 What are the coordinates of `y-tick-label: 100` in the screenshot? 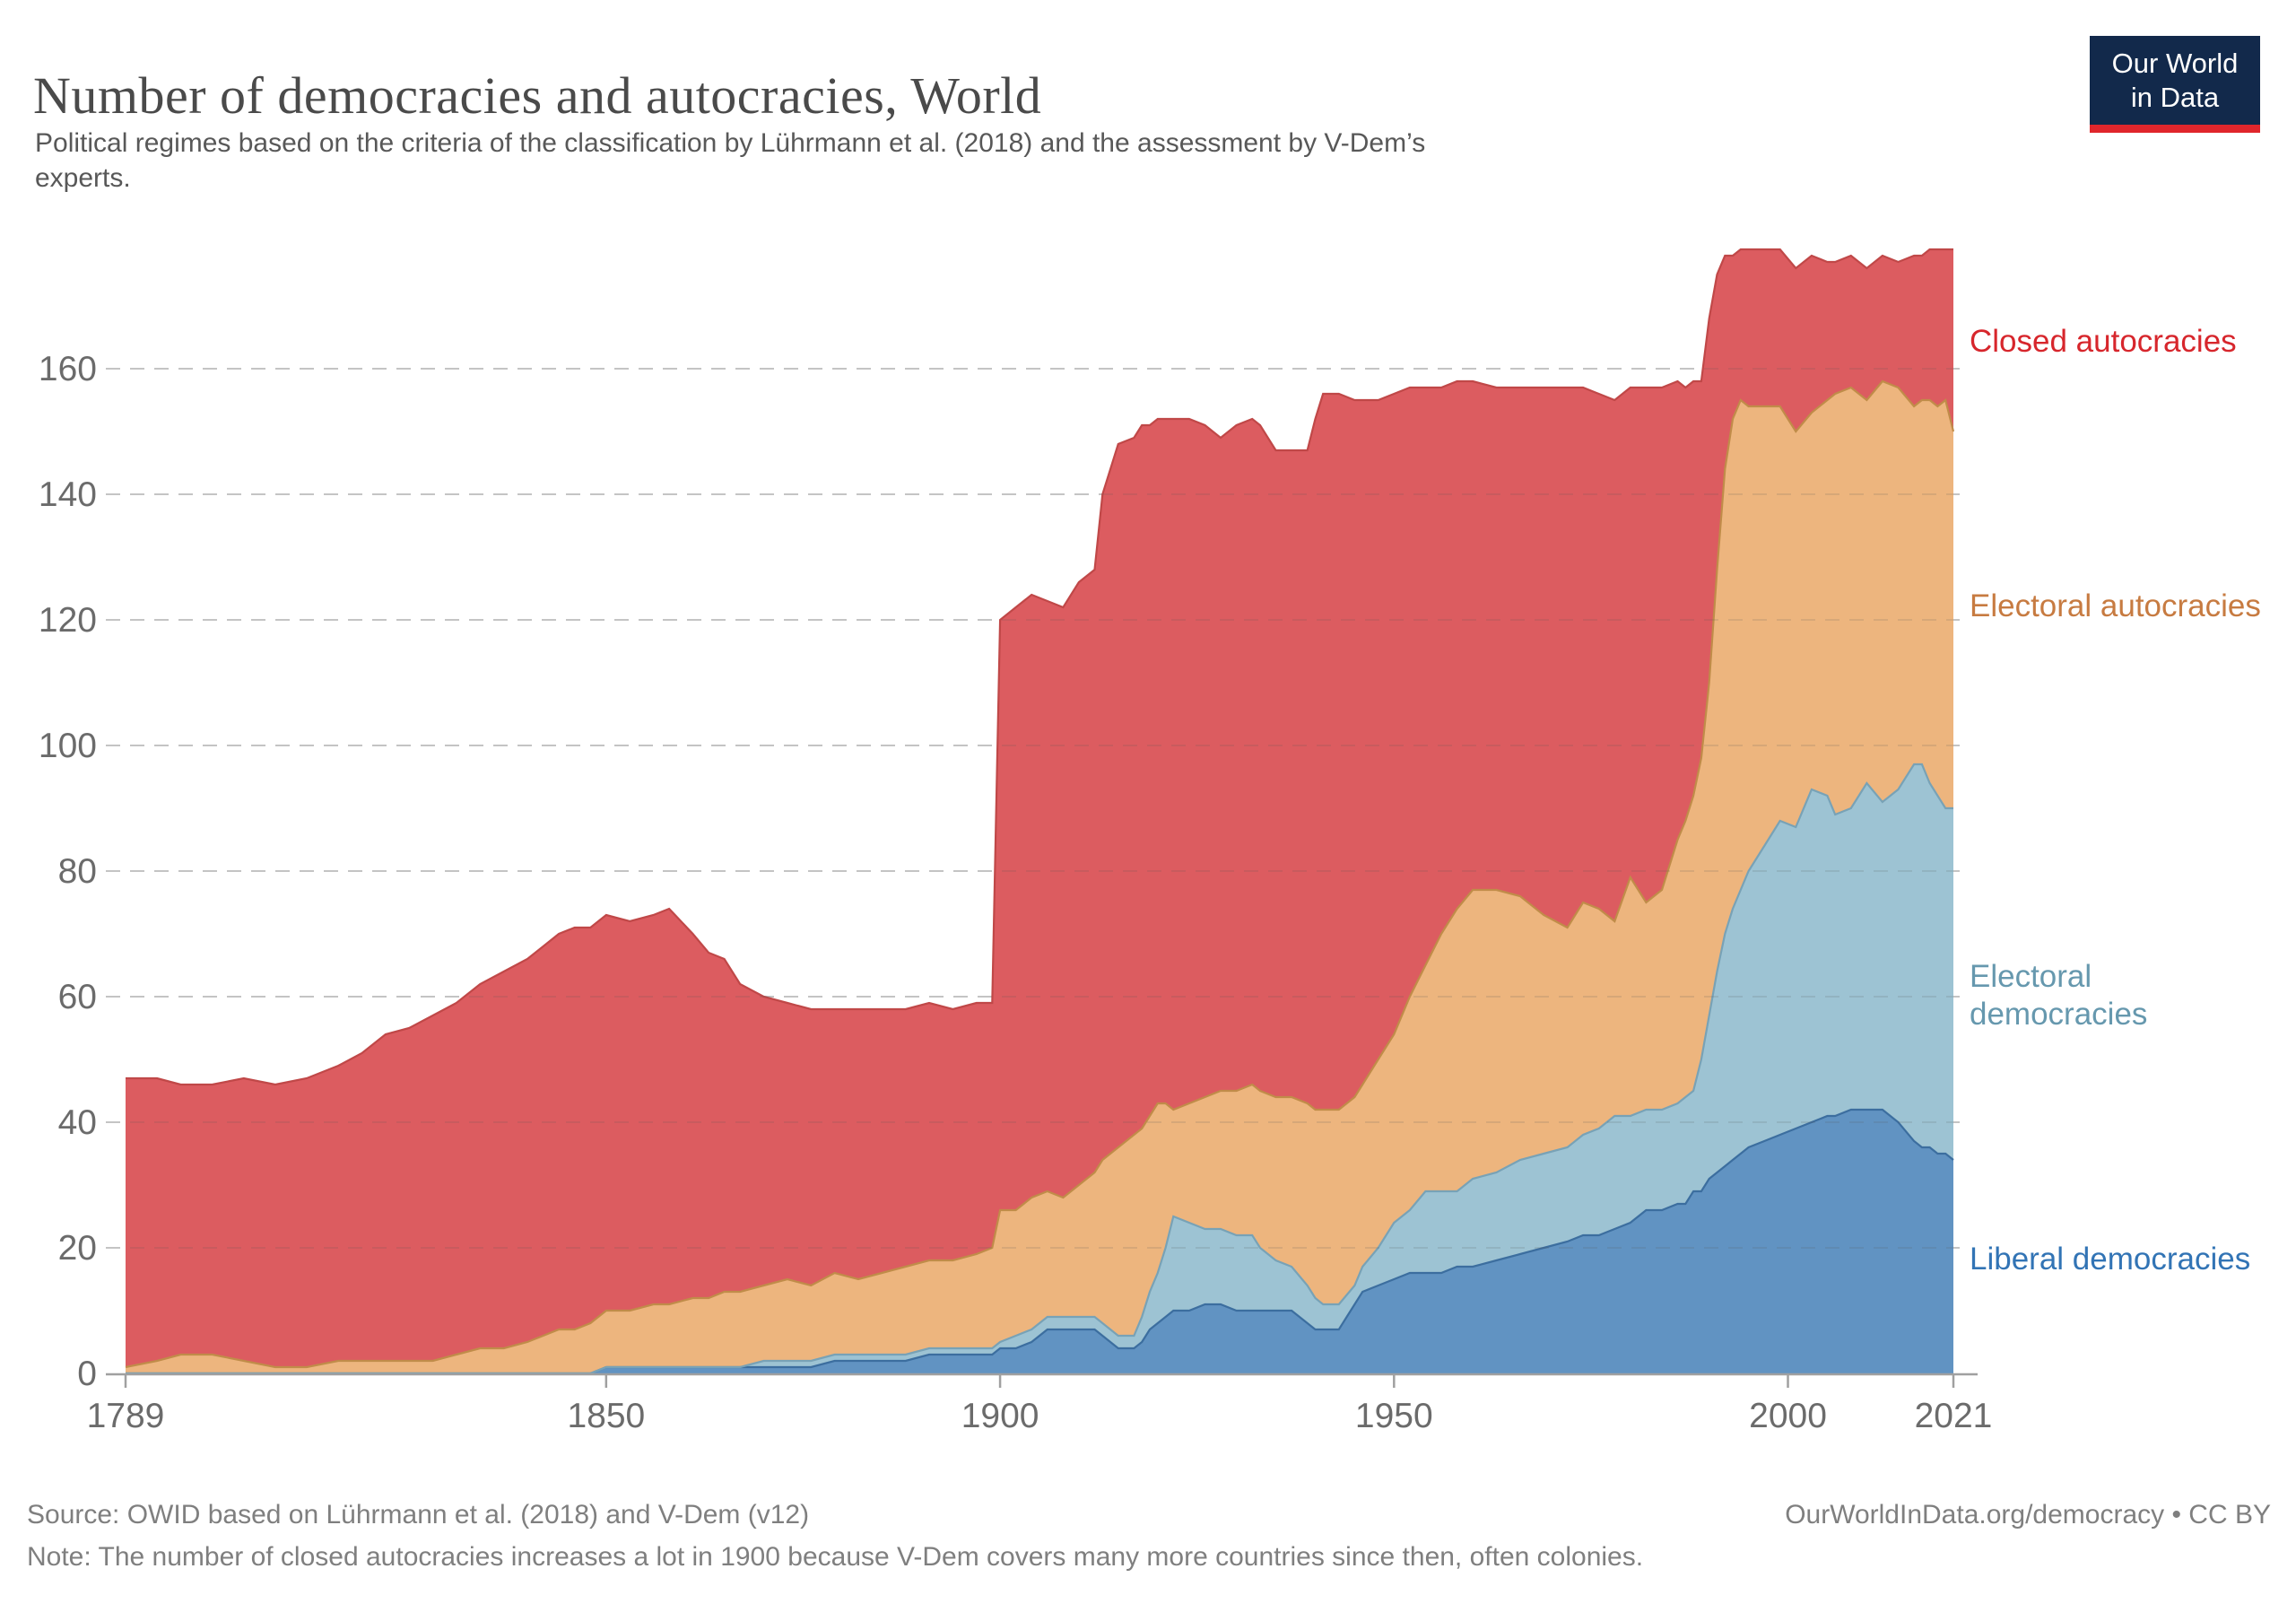 It's located at (68, 746).